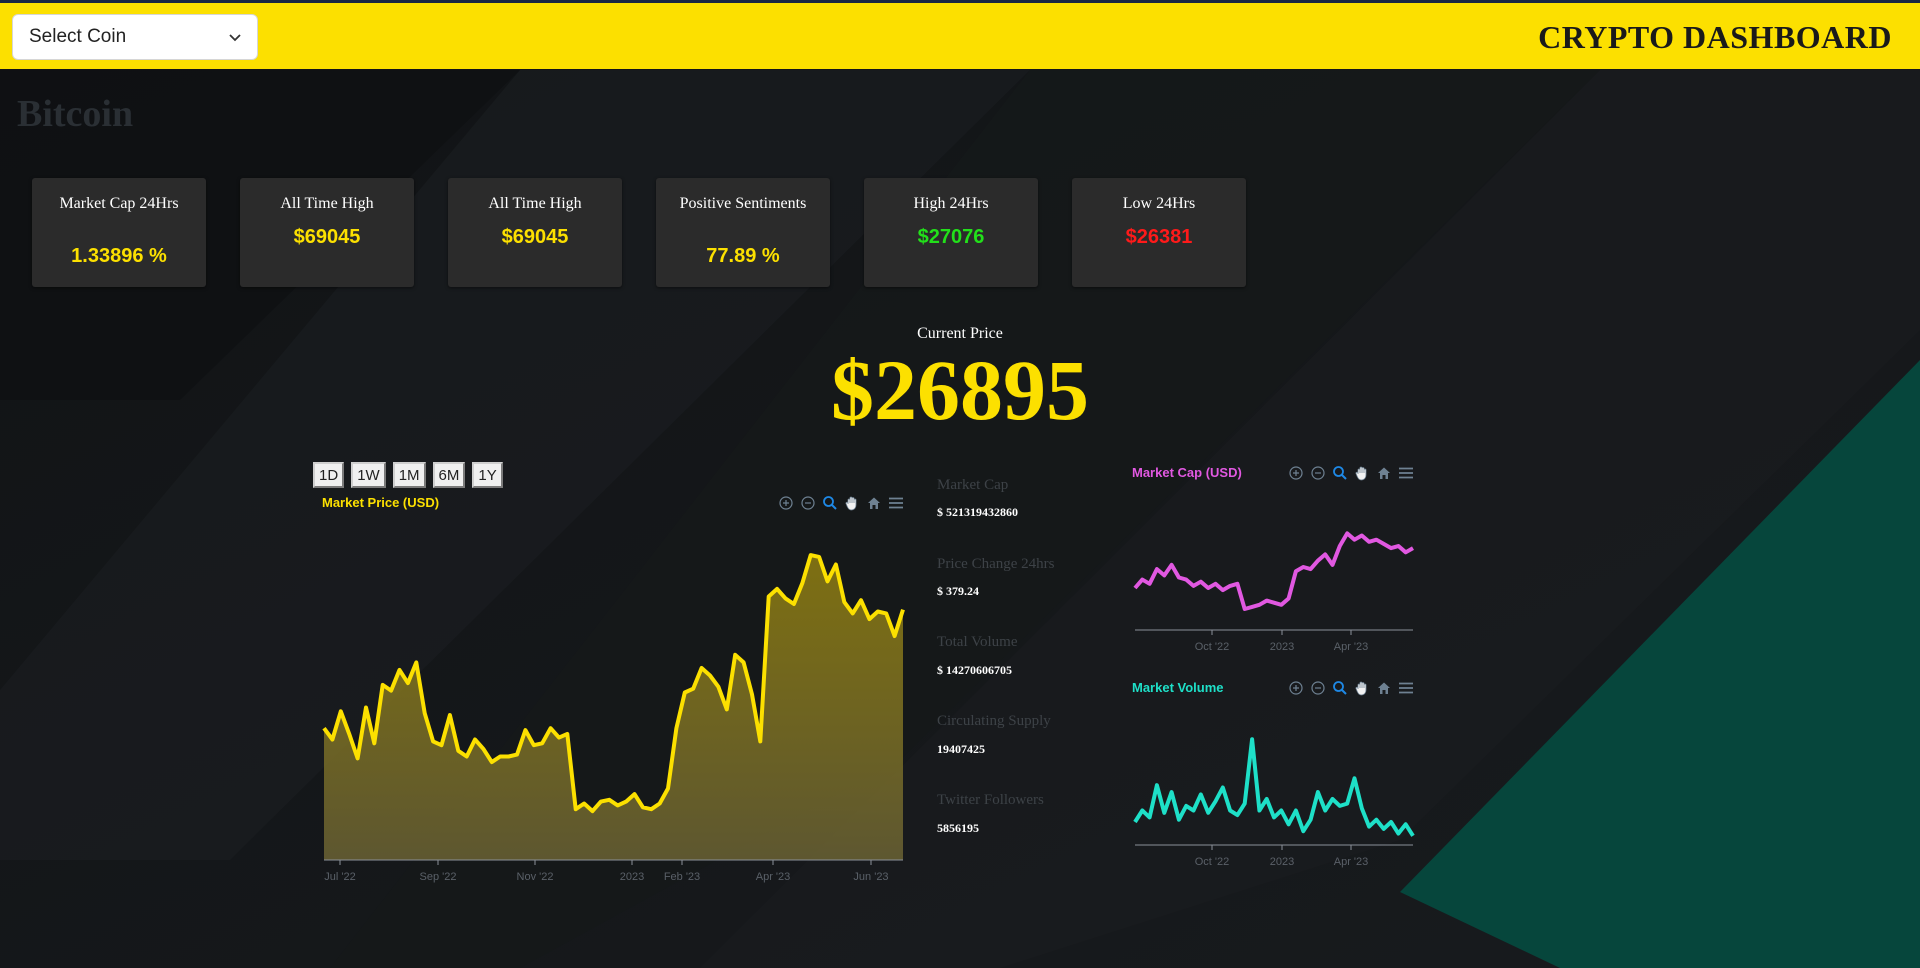 Image resolution: width=1920 pixels, height=968 pixels. What do you see at coordinates (977, 512) in the screenshot?
I see `stat-value-market-cap: $ 521319432860` at bounding box center [977, 512].